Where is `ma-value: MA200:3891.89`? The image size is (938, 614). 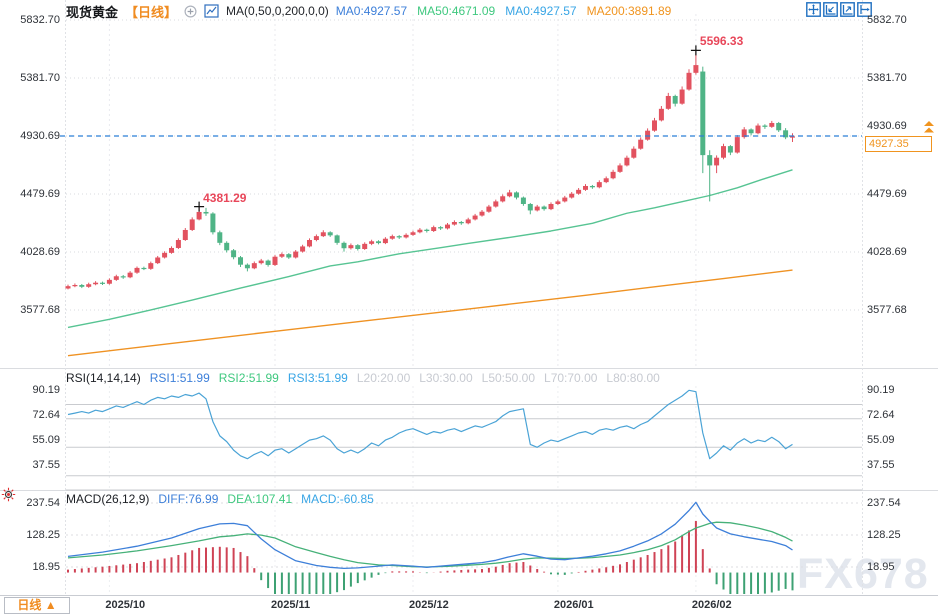
ma-value: MA200:3891.89 is located at coordinates (629, 11).